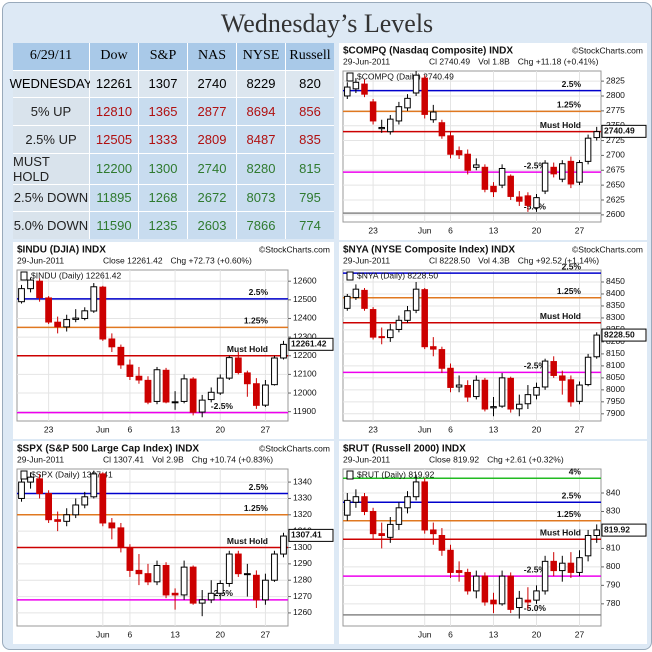 This screenshot has height=652, width=652. I want to click on y-tick-label: 12400, so click(305, 318).